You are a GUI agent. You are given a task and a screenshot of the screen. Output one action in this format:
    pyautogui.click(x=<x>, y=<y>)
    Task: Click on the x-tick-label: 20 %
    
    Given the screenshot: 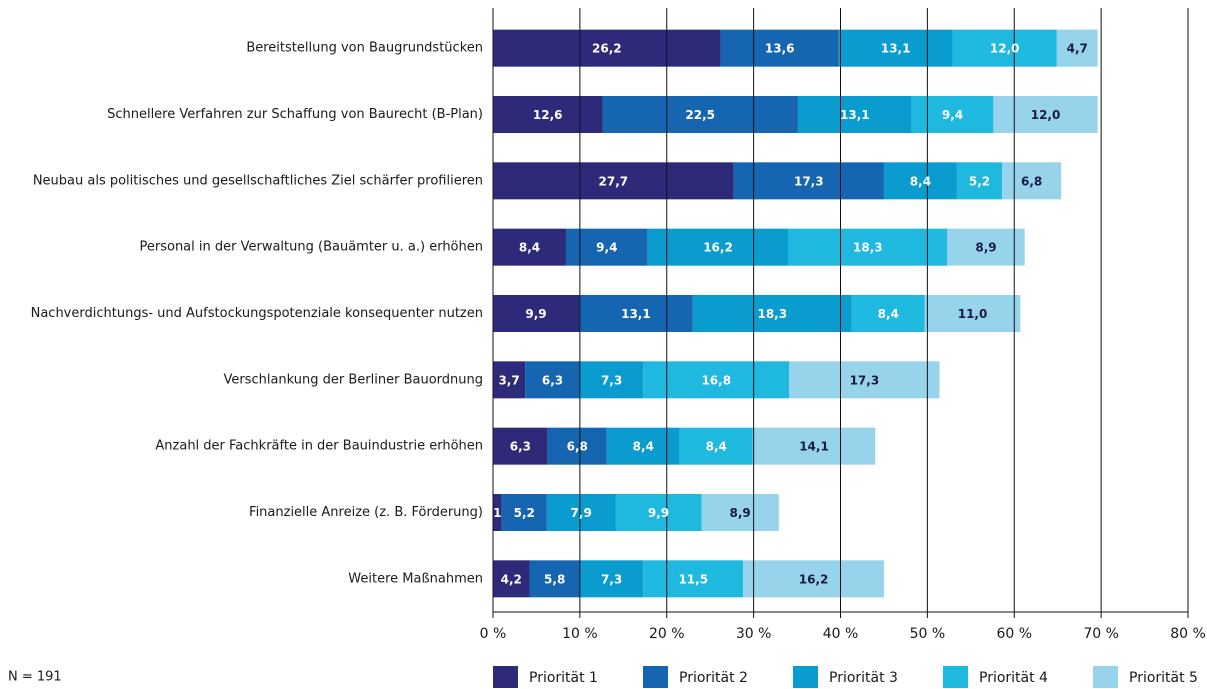 What is the action you would take?
    pyautogui.click(x=667, y=634)
    